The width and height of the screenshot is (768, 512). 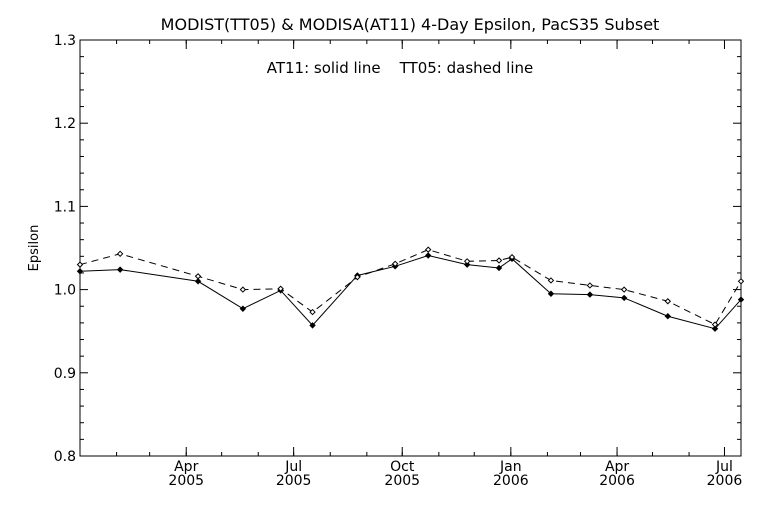 I want to click on y-axis-label: Epsilon, so click(x=34, y=248).